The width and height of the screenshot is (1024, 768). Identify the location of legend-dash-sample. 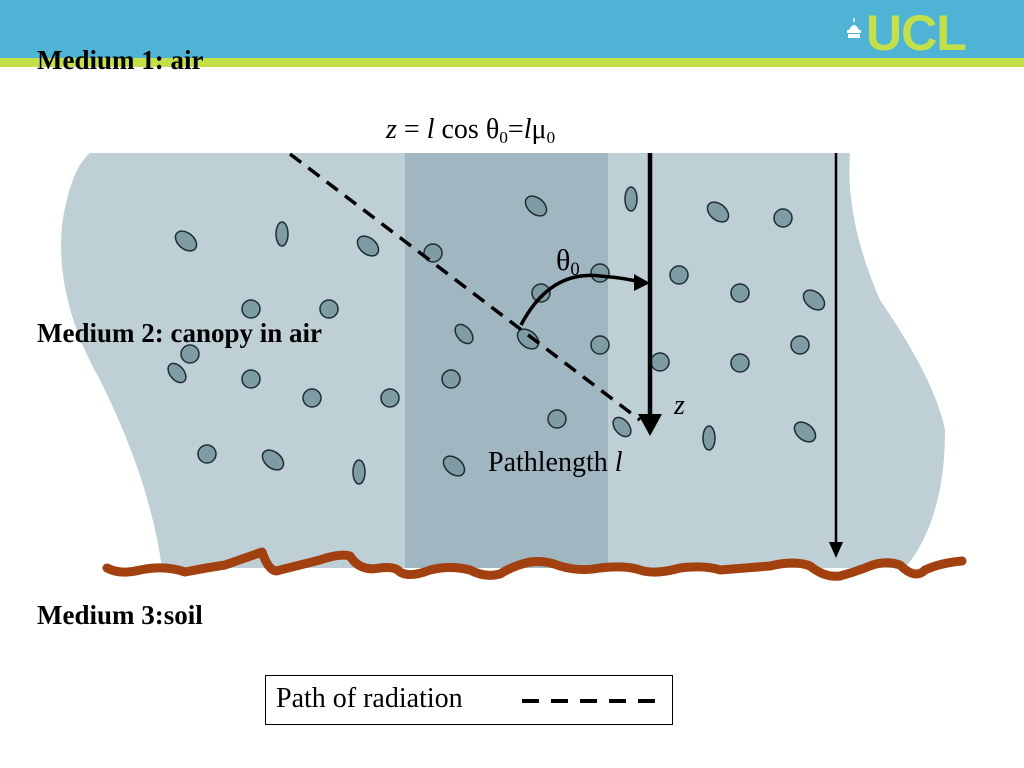
(590, 701).